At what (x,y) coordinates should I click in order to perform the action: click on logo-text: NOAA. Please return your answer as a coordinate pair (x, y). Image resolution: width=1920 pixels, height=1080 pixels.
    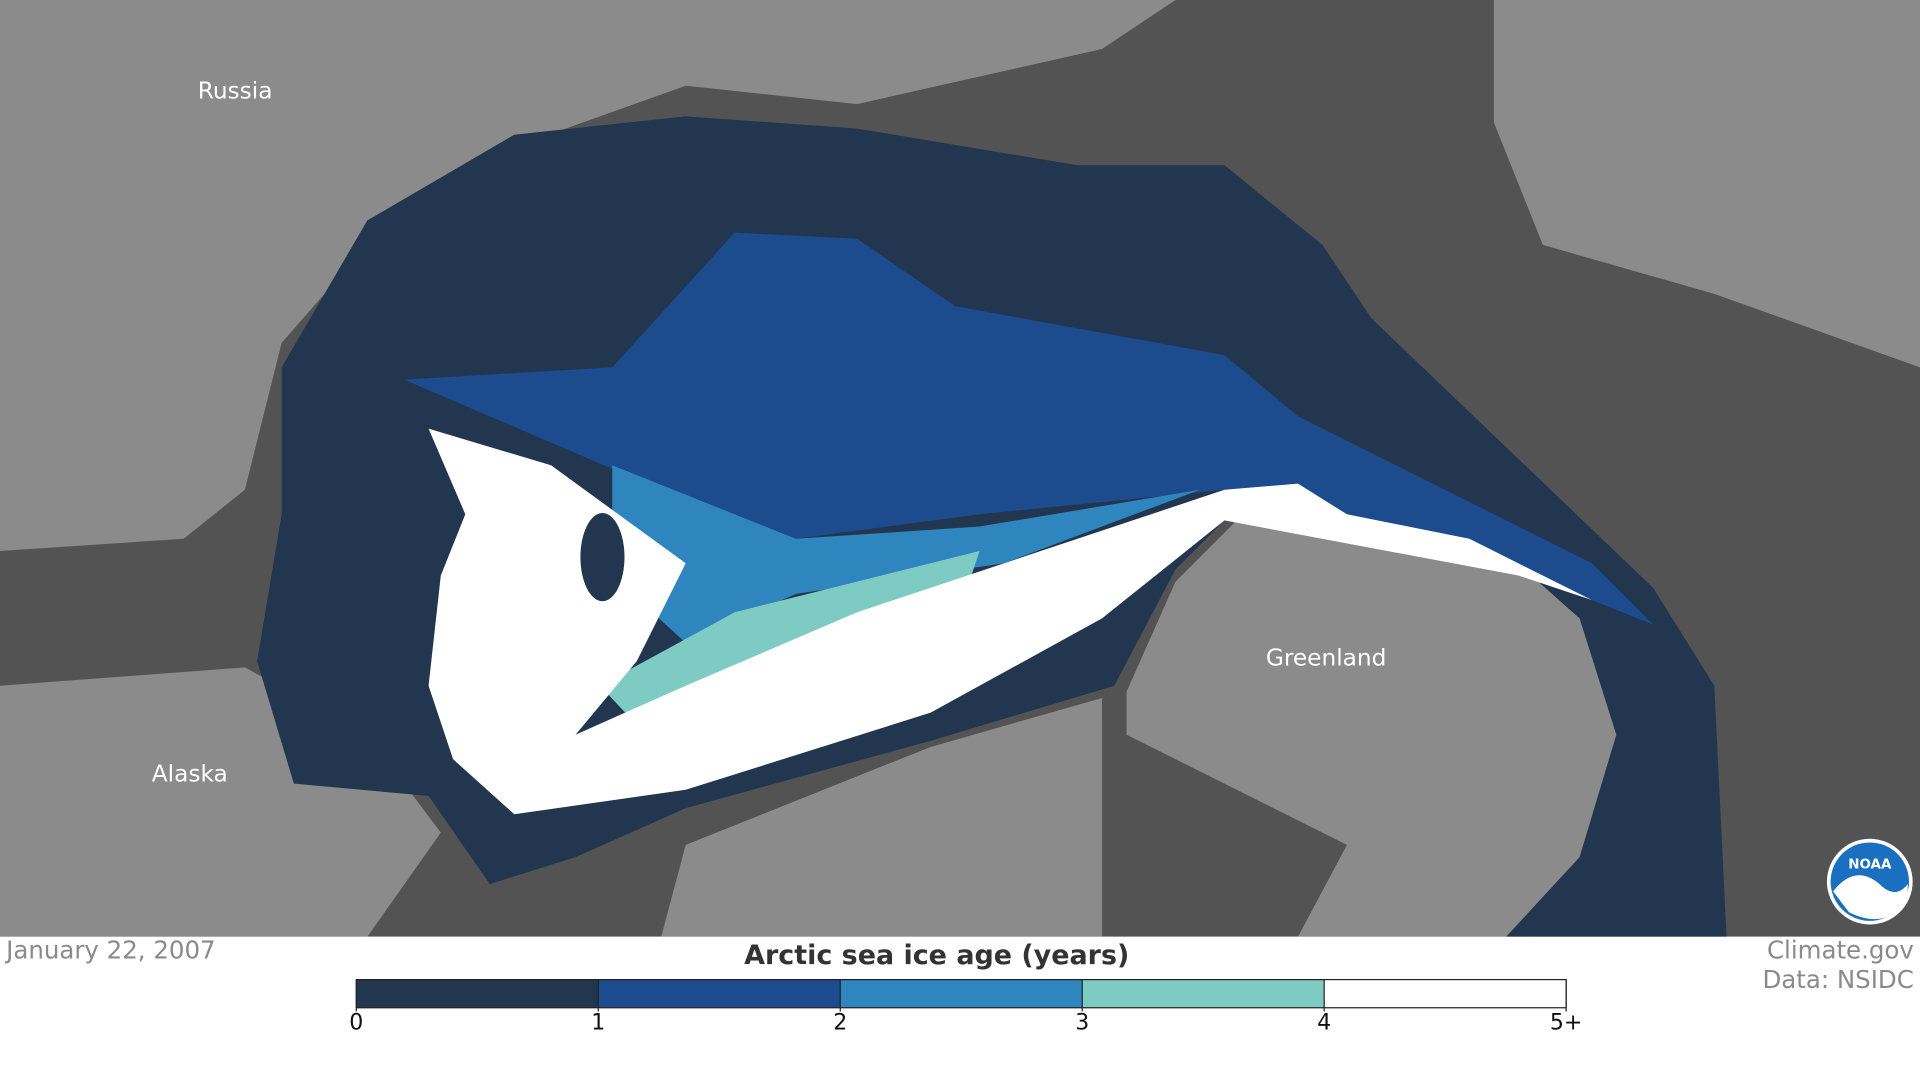
    Looking at the image, I should click on (1870, 864).